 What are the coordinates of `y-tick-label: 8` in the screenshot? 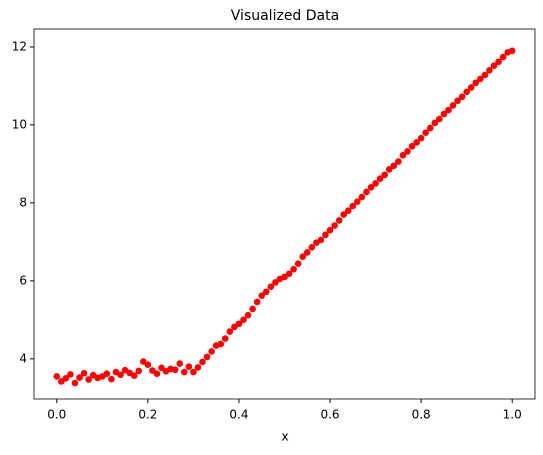 It's located at (23, 202).